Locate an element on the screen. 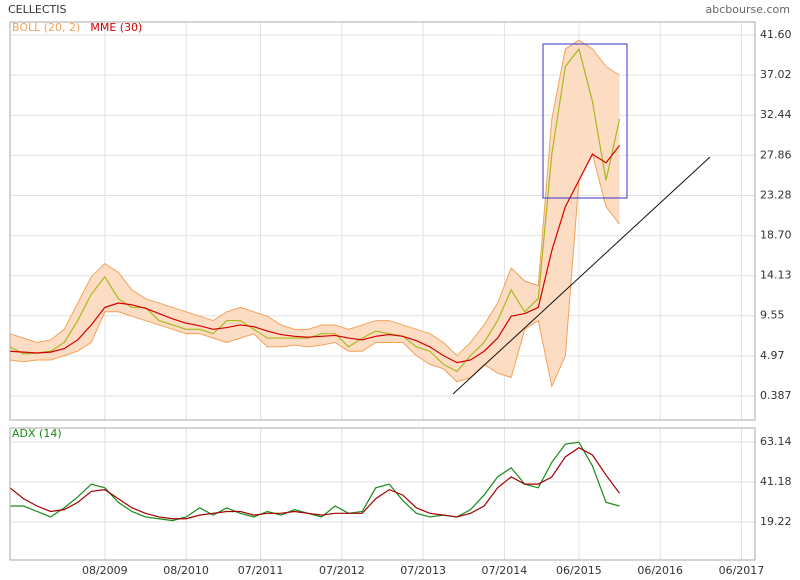  source: abcbourse.com is located at coordinates (748, 9).